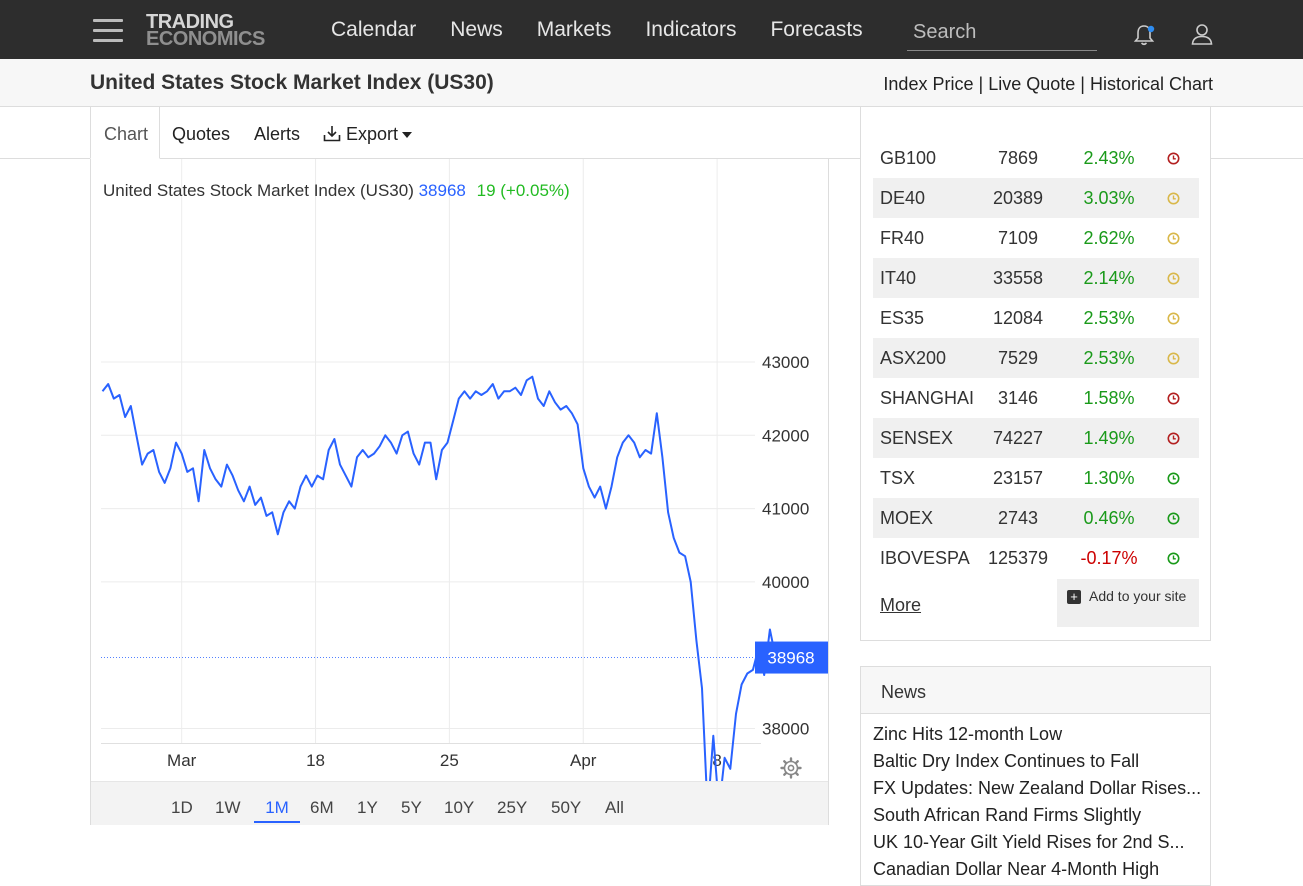 The height and width of the screenshot is (886, 1303). What do you see at coordinates (816, 29) in the screenshot?
I see `nav-link-forecasts: Forecasts` at bounding box center [816, 29].